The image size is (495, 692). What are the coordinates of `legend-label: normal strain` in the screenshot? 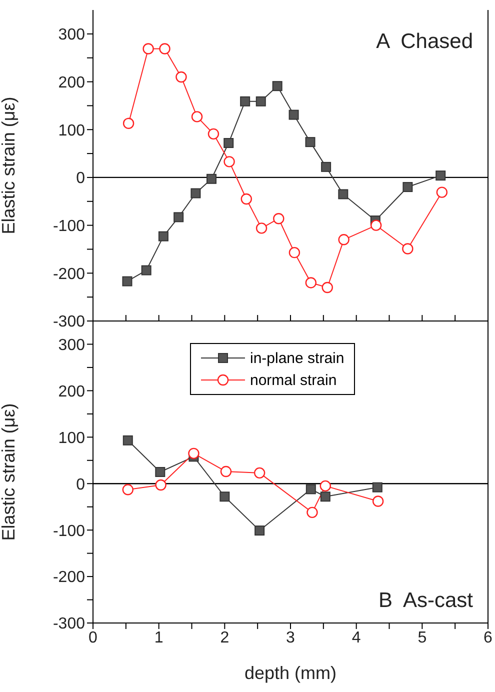 It's located at (293, 380).